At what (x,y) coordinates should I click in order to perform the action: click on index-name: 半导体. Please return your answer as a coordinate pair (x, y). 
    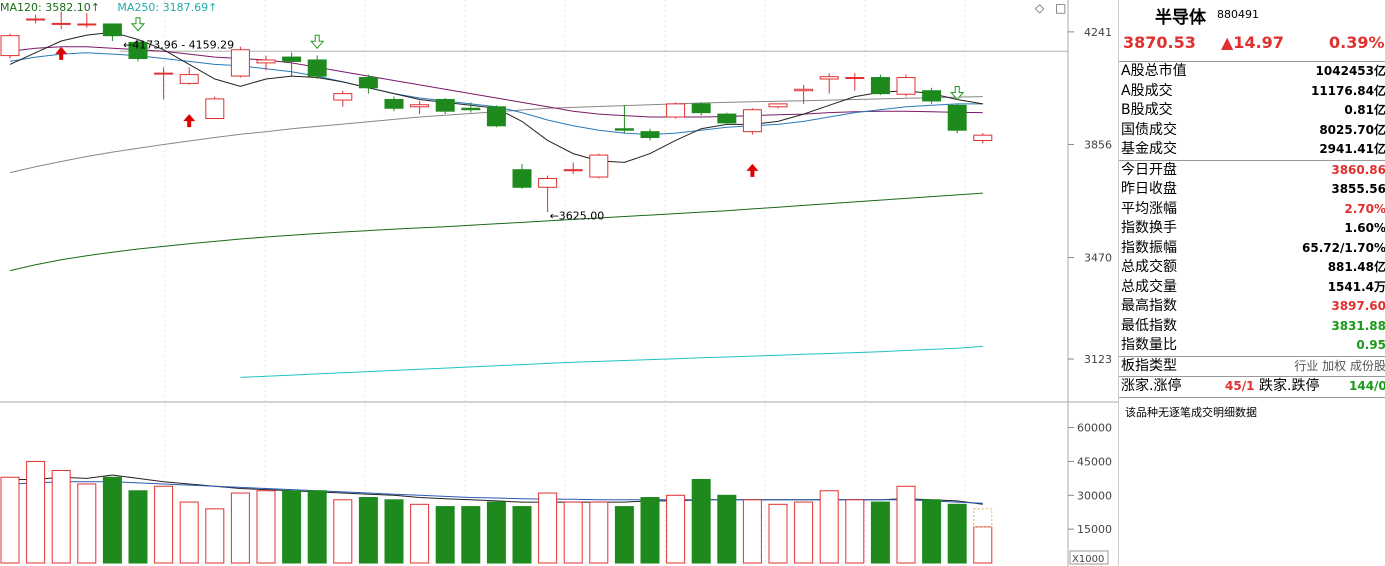
    Looking at the image, I should click on (1180, 18).